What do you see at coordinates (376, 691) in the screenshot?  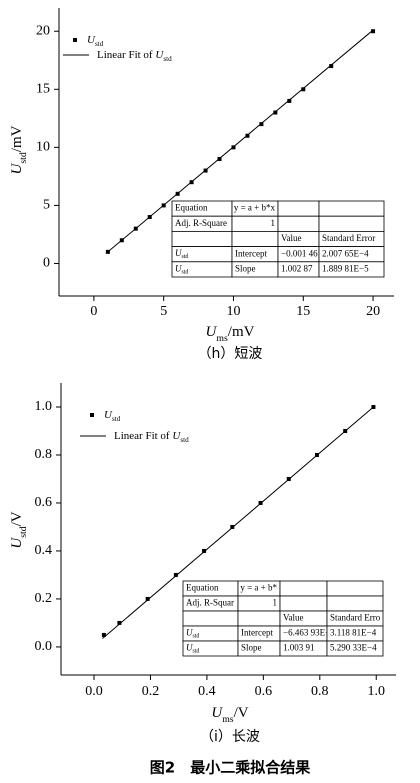 I see `x-tick-label: 1.0` at bounding box center [376, 691].